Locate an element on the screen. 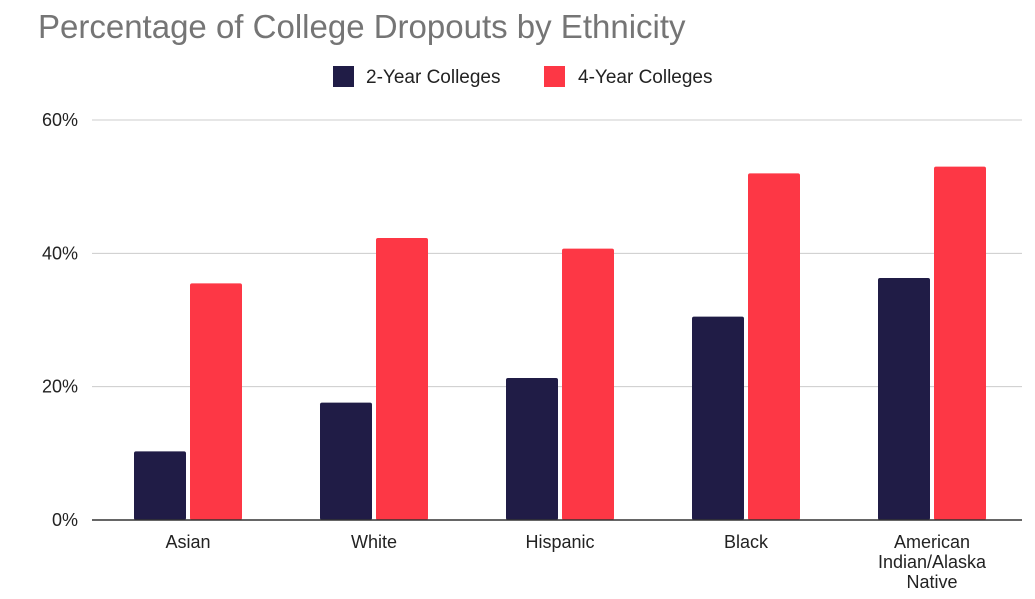 Image resolution: width=1035 pixels, height=599 pixels. y-tick-label: 60% is located at coordinates (60, 120).